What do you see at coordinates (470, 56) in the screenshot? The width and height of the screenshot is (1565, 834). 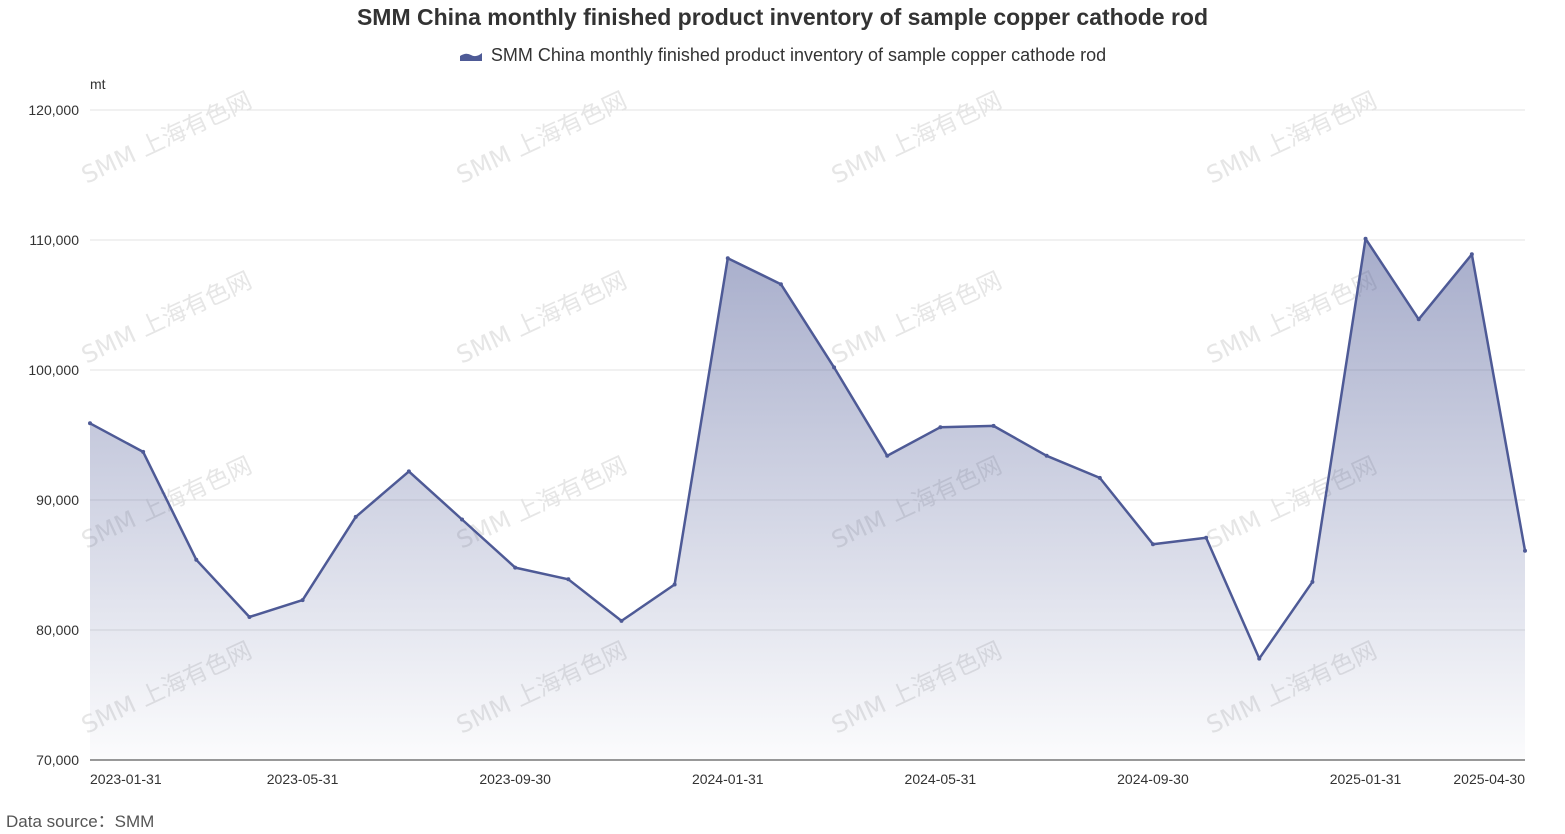 I see `legend-swatch-icon` at bounding box center [470, 56].